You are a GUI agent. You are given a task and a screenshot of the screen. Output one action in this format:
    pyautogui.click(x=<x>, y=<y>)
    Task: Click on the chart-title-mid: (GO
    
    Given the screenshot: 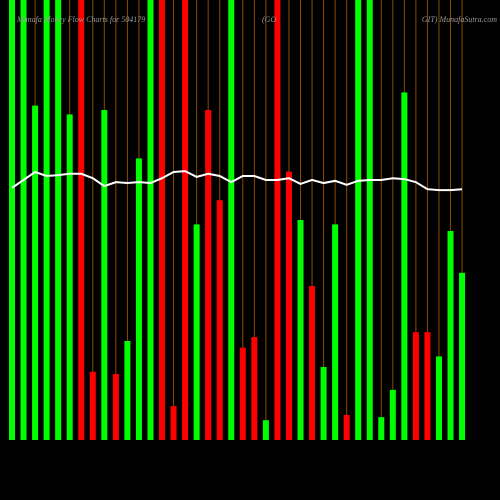 What is the action you would take?
    pyautogui.click(x=269, y=19)
    